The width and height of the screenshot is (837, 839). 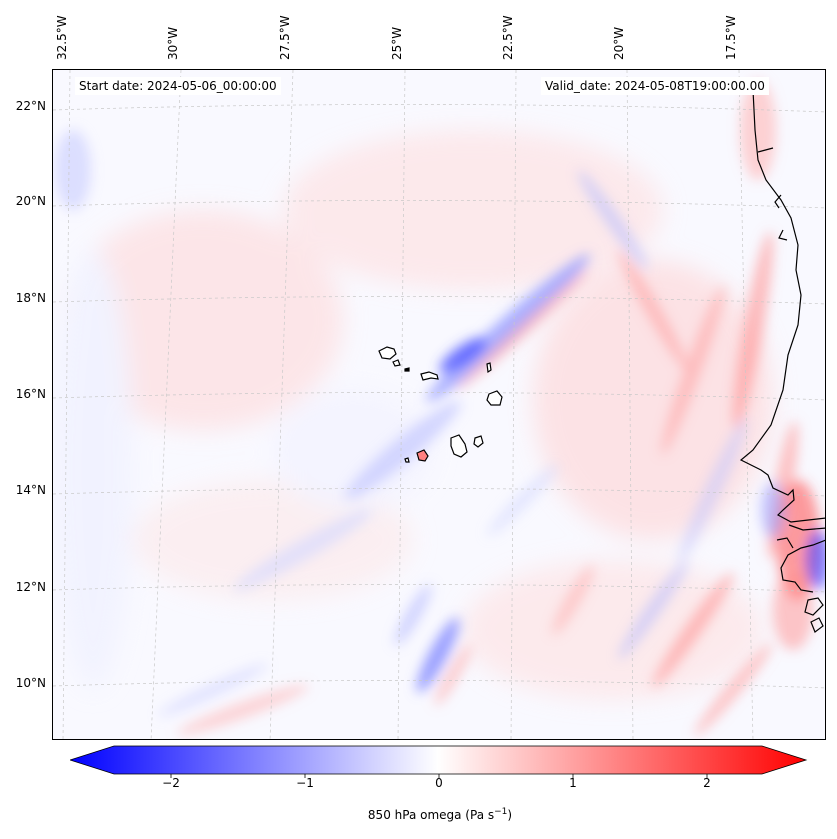 I want to click on island-santo-antao, so click(x=387, y=353).